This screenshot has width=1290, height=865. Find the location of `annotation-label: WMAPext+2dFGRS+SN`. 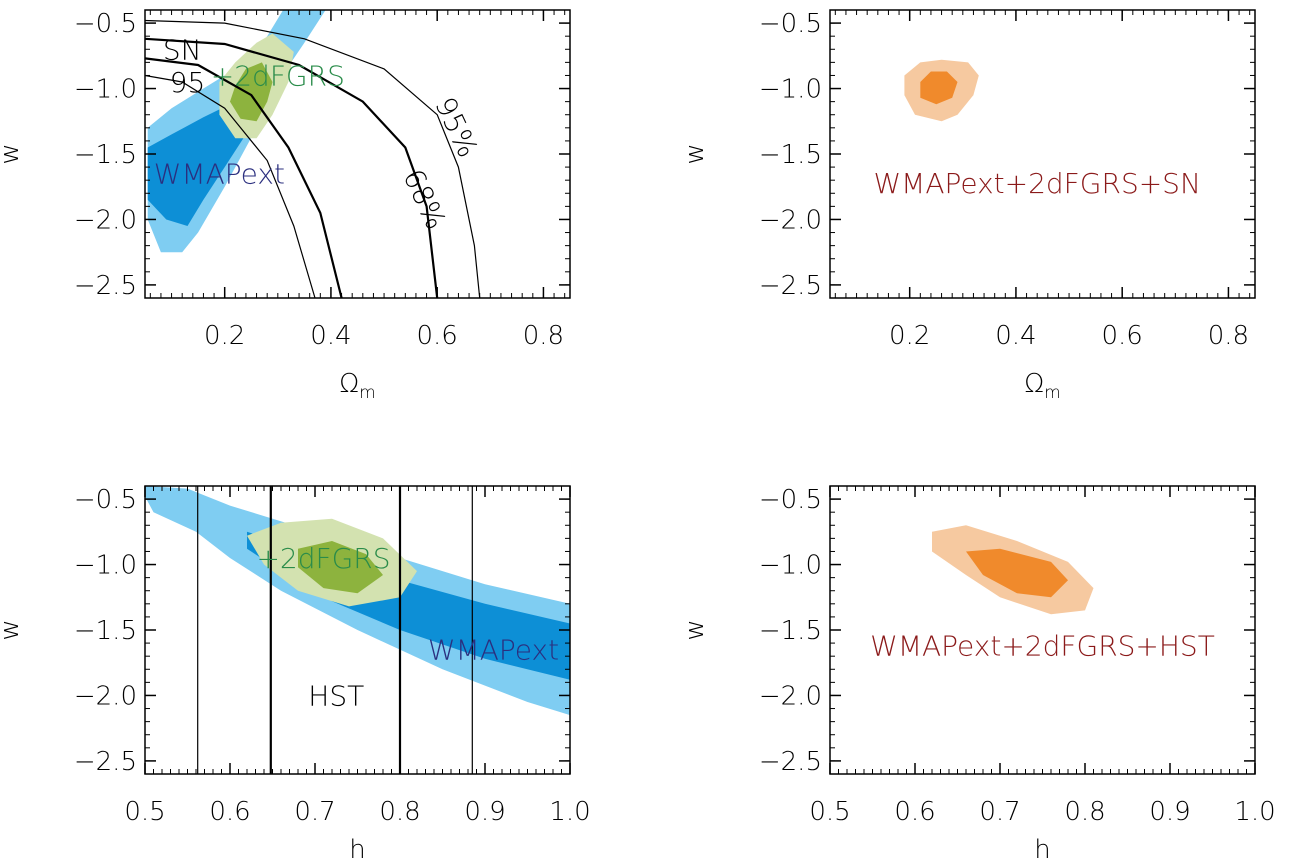

annotation-label: WMAPext+2dFGRS+SN is located at coordinates (1036, 183).